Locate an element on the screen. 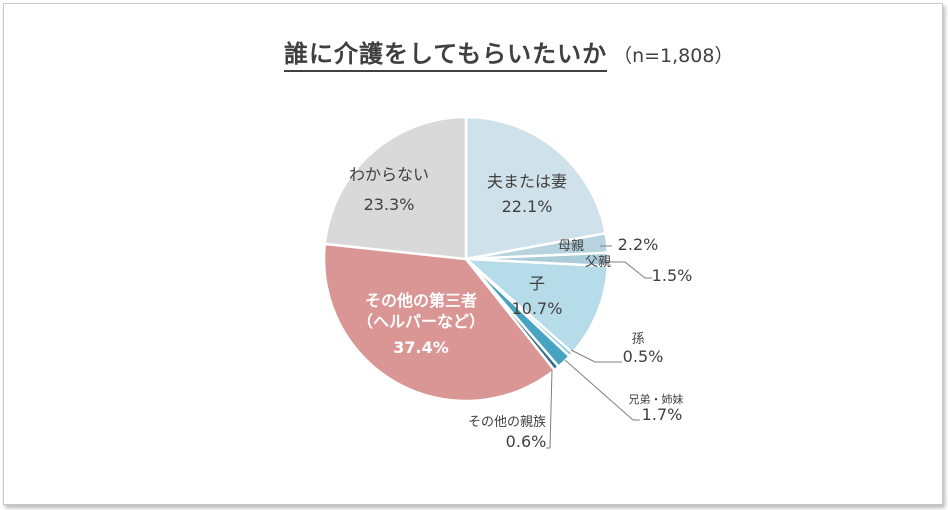  slice-value-7: 37.4% is located at coordinates (421, 347).